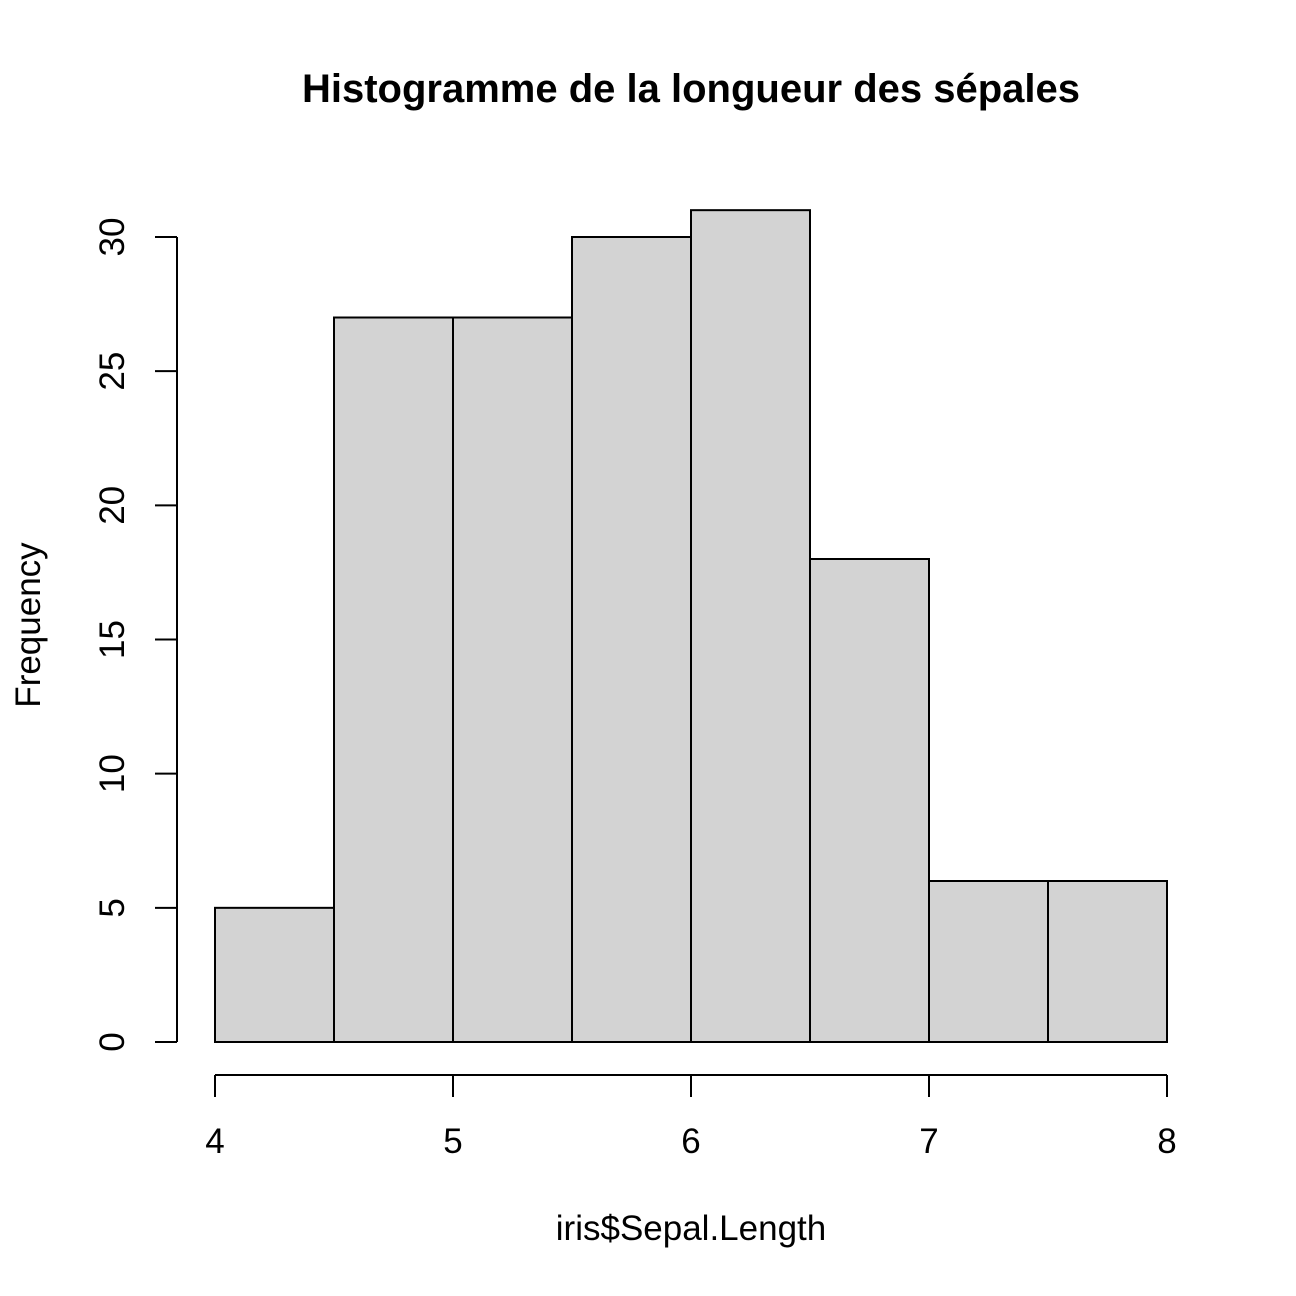 The height and width of the screenshot is (1296, 1296). What do you see at coordinates (691, 1228) in the screenshot?
I see `x-axis-label: iris$Sepal.Length` at bounding box center [691, 1228].